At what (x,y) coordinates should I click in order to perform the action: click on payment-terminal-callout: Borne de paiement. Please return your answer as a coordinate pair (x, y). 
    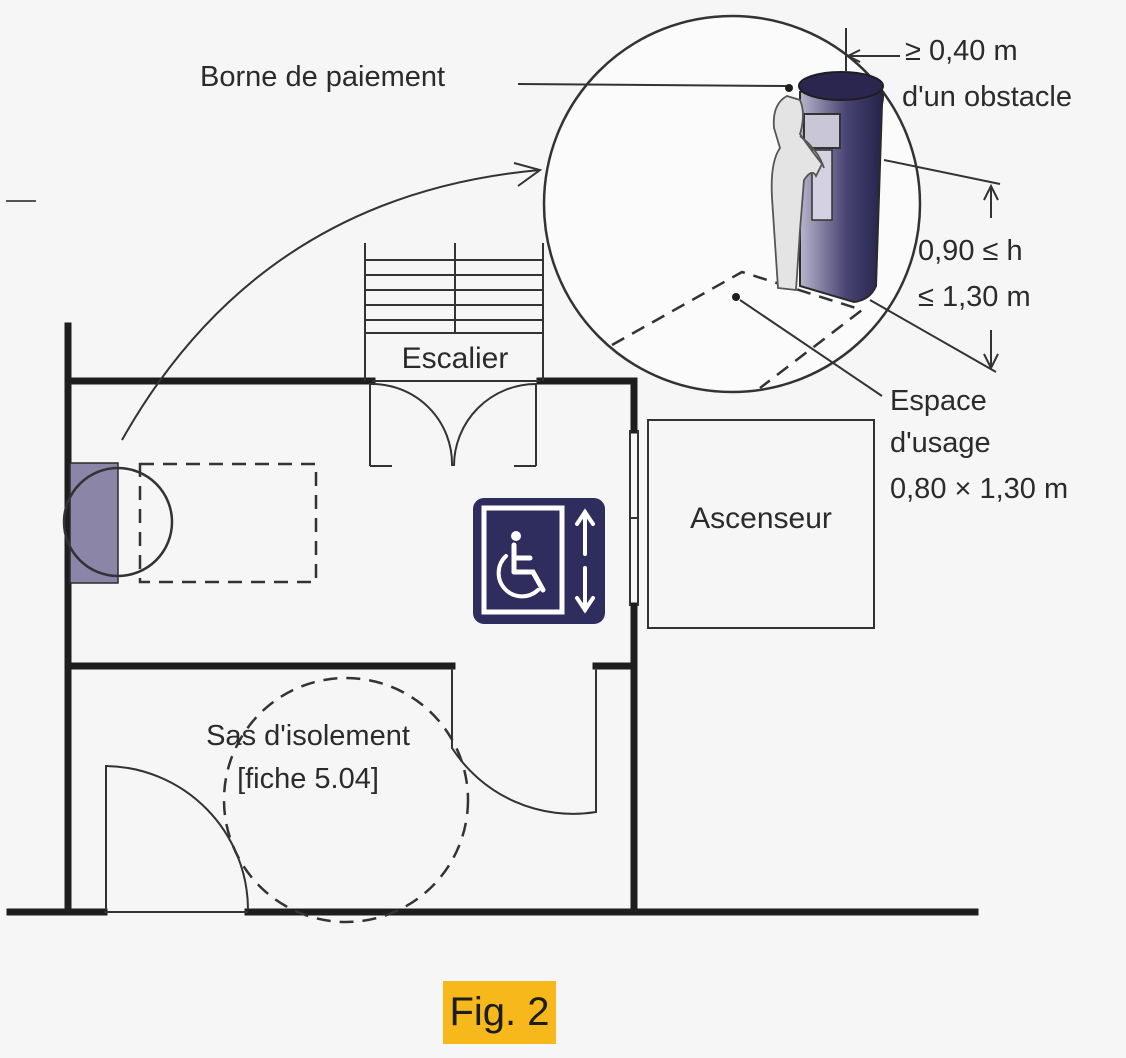
    Looking at the image, I should click on (493, 77).